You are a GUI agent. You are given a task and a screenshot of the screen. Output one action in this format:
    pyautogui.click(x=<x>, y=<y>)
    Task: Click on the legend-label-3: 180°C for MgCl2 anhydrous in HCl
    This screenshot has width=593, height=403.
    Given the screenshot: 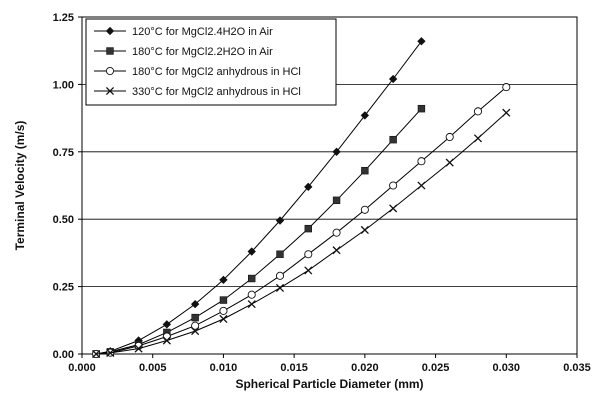 What is the action you would take?
    pyautogui.click(x=216, y=72)
    